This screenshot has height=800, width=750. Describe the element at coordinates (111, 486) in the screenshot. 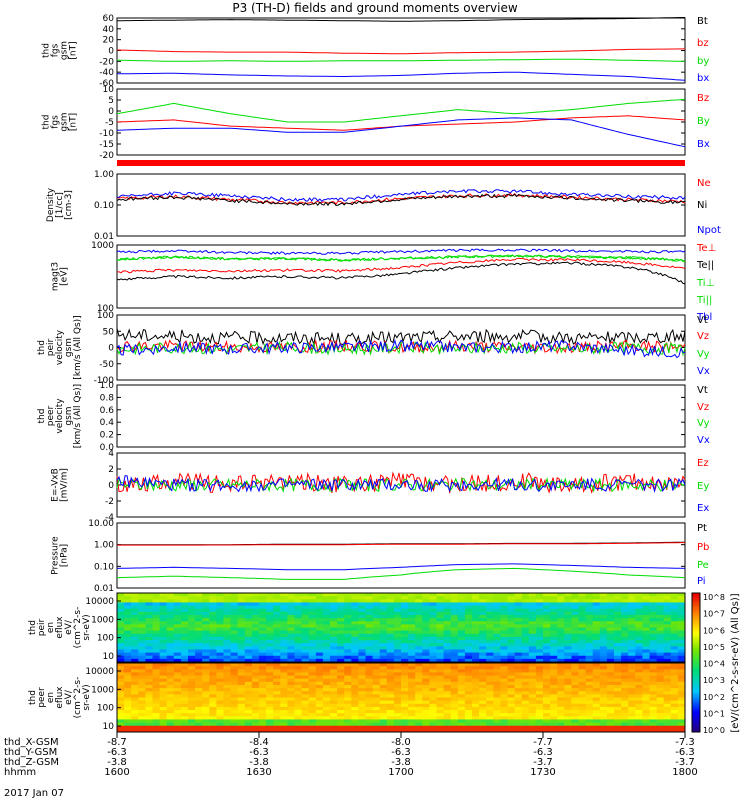

I see `y-tick-label: 0` at that location.